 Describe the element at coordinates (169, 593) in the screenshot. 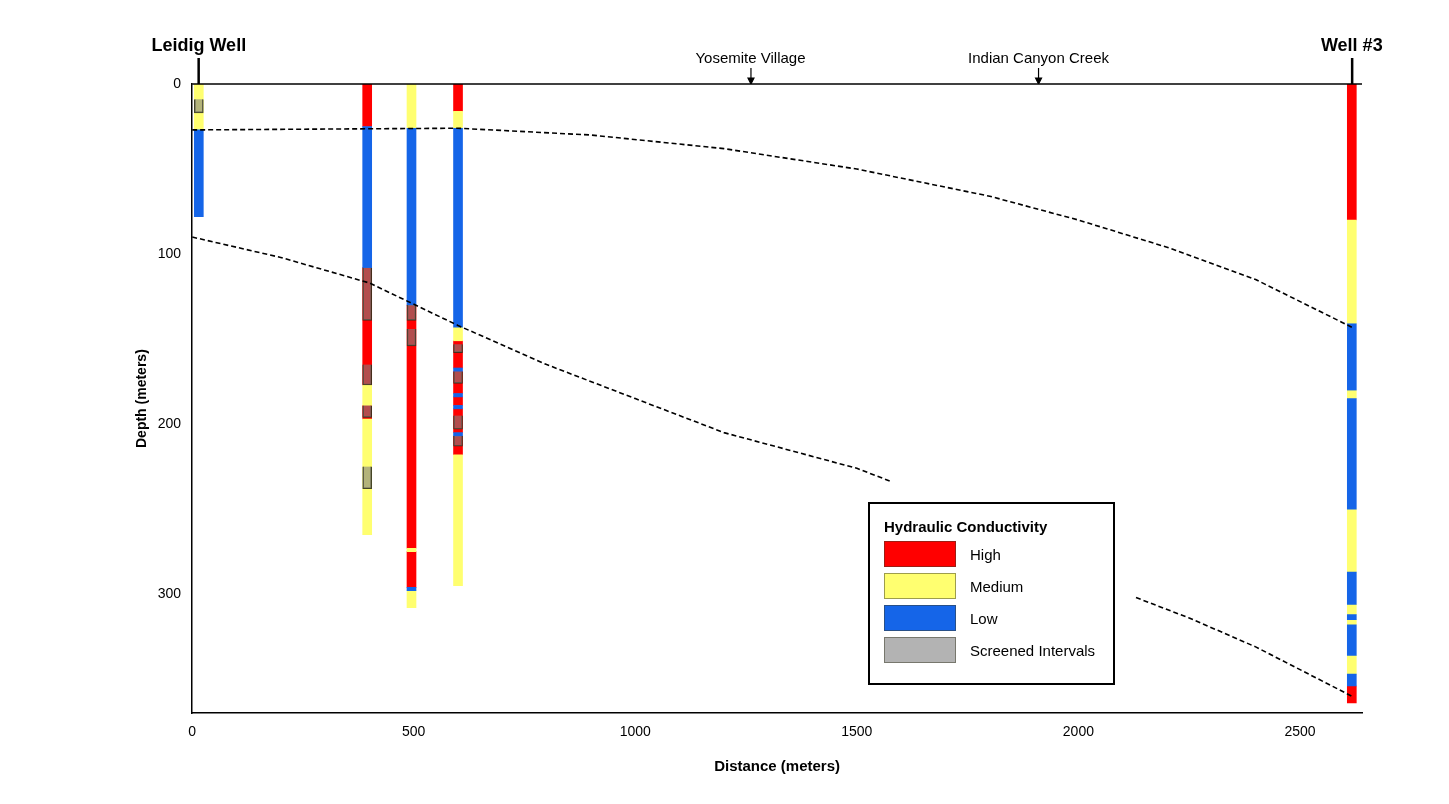

I see `y-tick-label: 300` at that location.